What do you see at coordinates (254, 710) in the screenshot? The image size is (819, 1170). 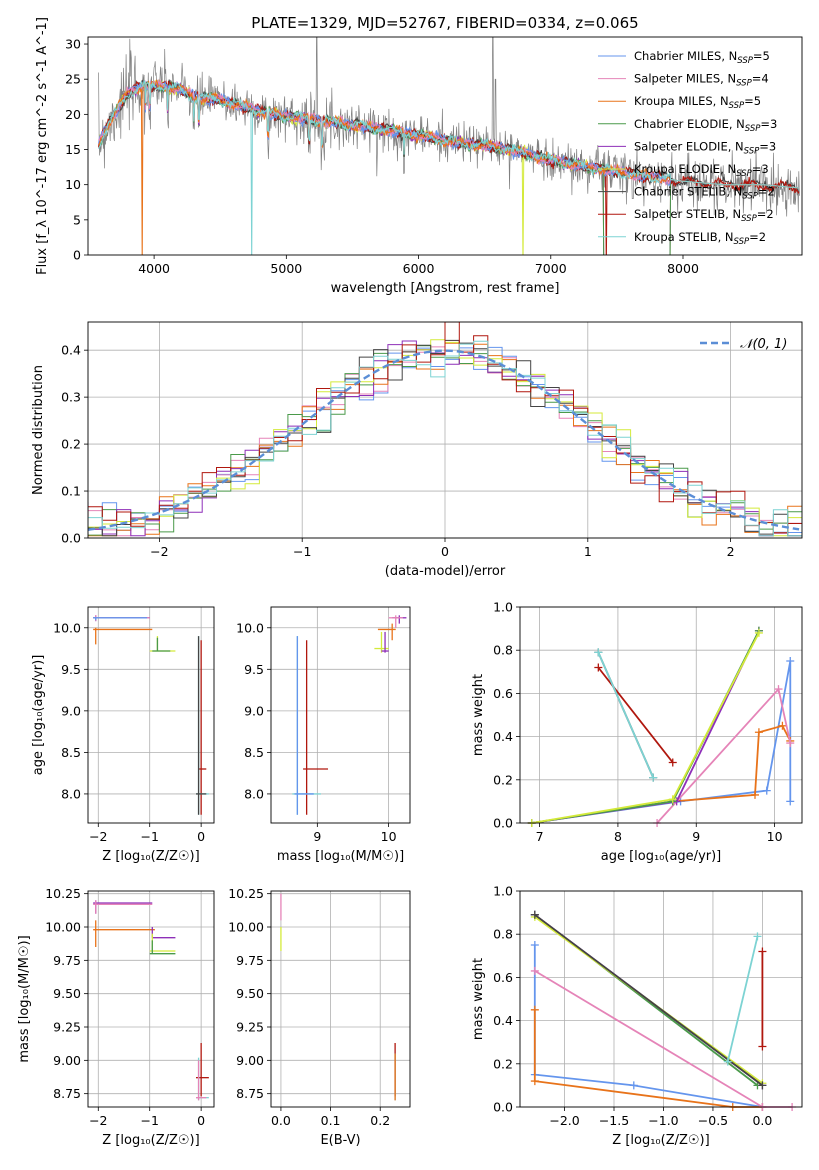 I see `age_mass-ytick-label: 9.0` at bounding box center [254, 710].